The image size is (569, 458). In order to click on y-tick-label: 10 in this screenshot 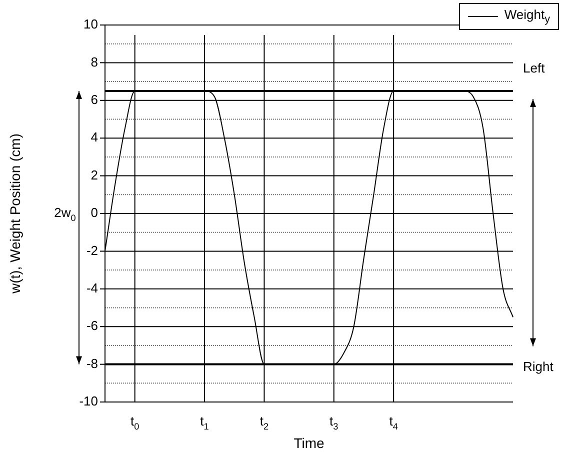, I will do `click(91, 24)`.